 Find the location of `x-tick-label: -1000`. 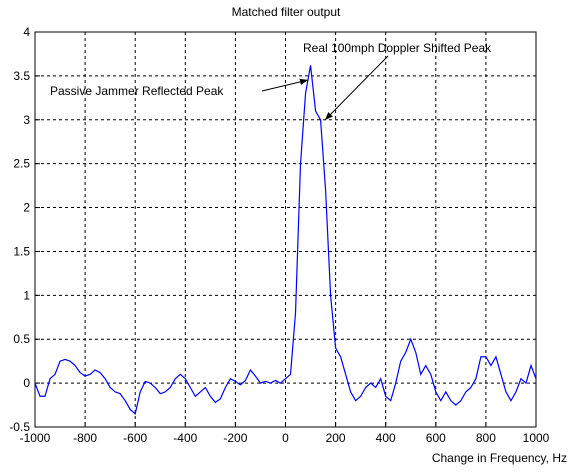

x-tick-label: -1000 is located at coordinates (35, 438).